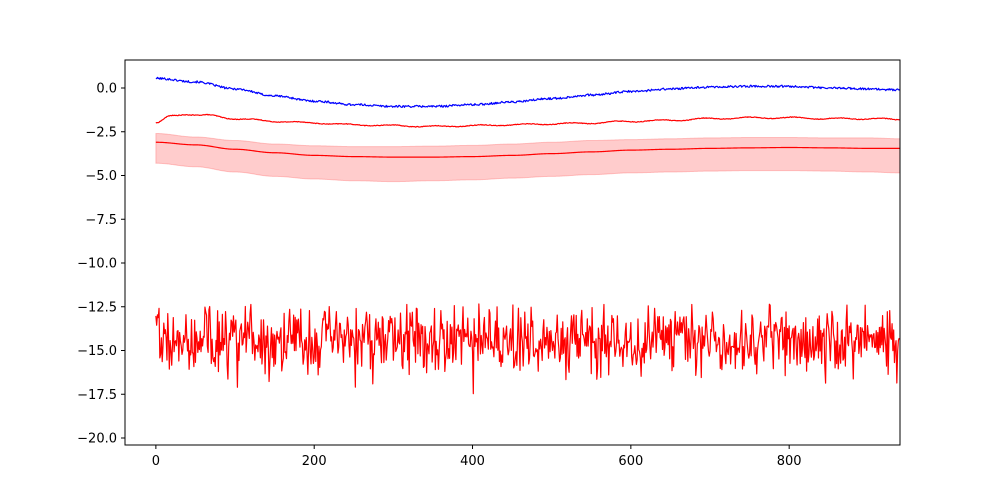  I want to click on y-axis: 0.0 −2.5 −5.0 −7.5 −10.0 −12.5 −15.0 −17.5 −20.0, so click(101, 264).